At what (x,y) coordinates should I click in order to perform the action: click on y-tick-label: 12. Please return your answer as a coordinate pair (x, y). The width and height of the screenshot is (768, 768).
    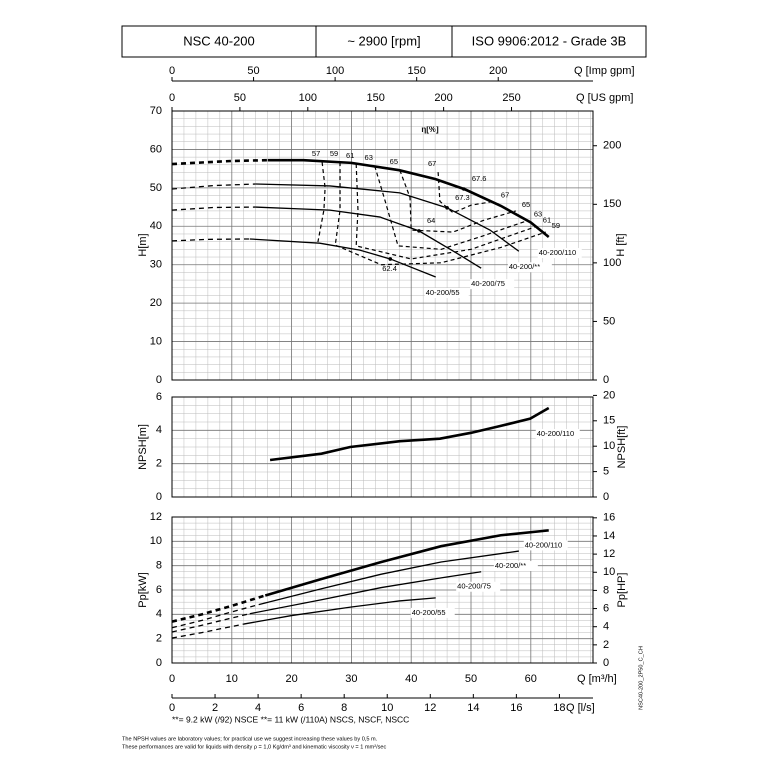
    Looking at the image, I should click on (156, 517).